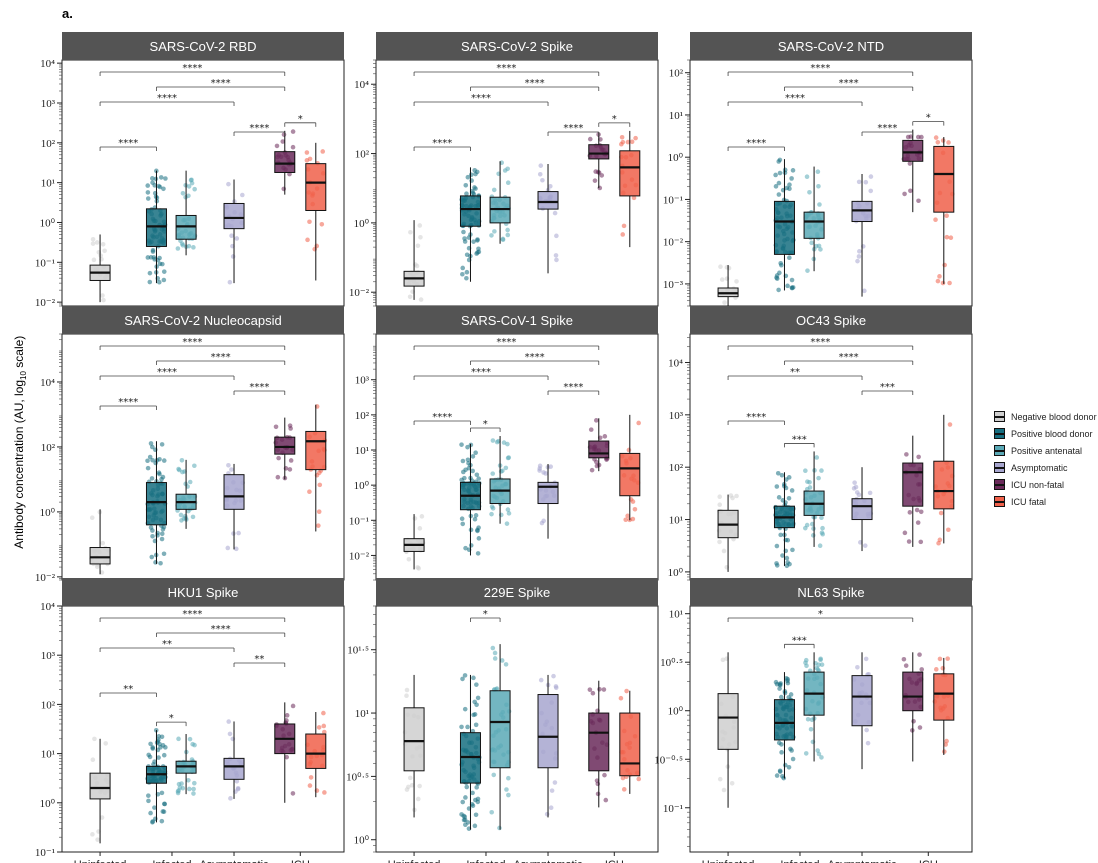 The image size is (1098, 863). What do you see at coordinates (728, 861) in the screenshot?
I see `x-tick-label: Uninfected` at bounding box center [728, 861].